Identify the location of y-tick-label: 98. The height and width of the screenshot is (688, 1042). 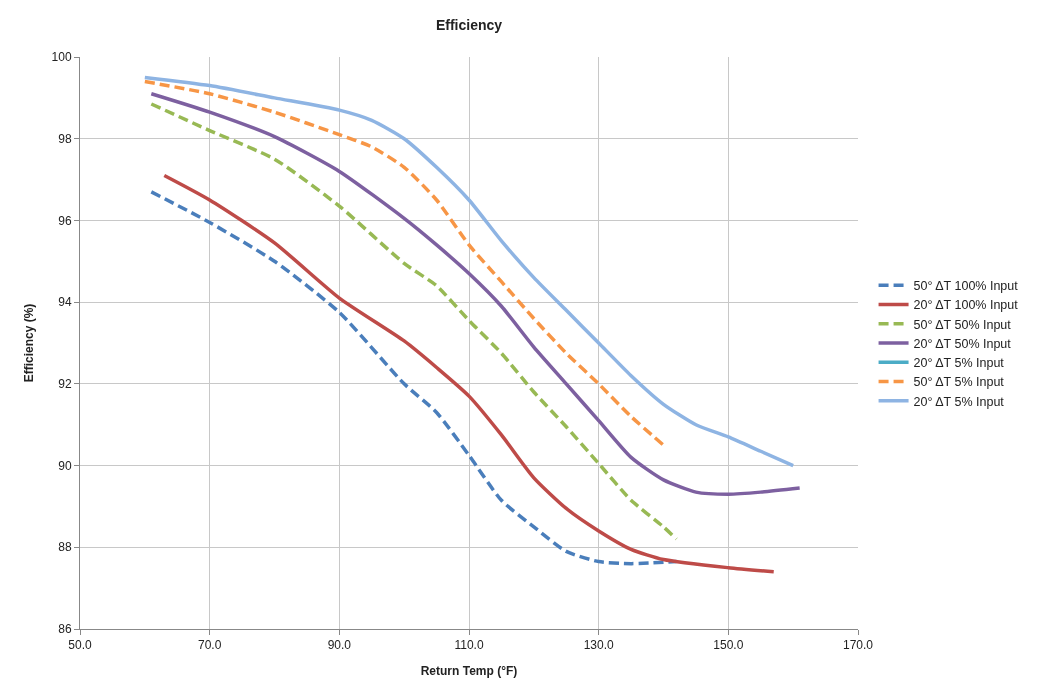
(65, 138).